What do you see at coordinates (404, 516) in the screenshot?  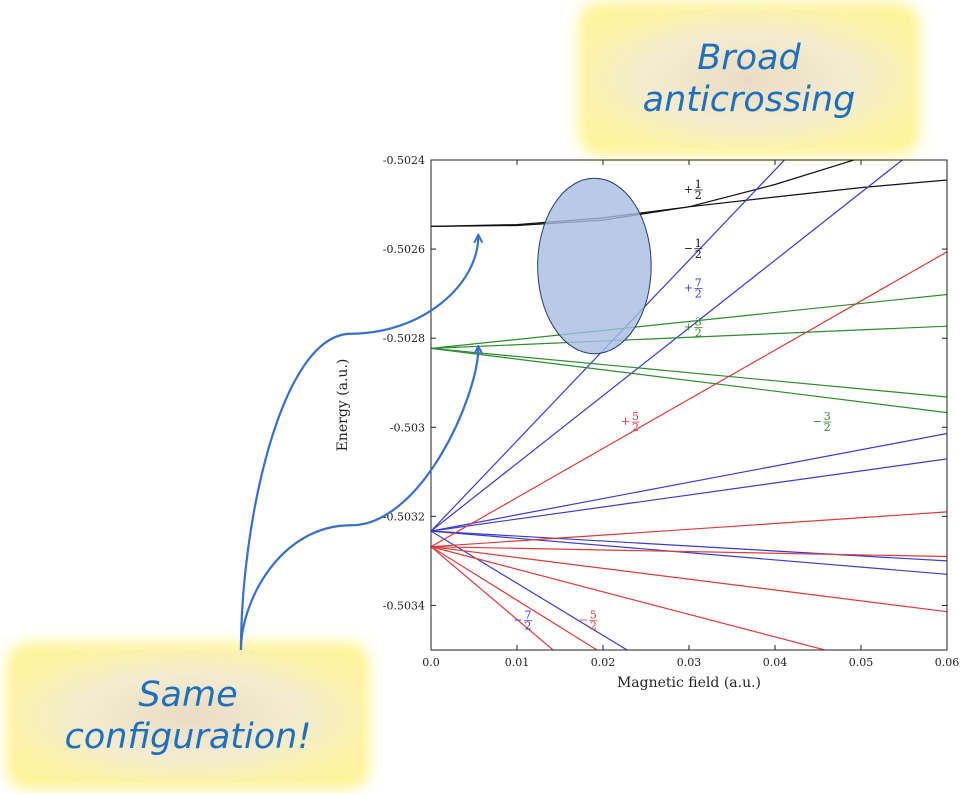 I see `y-tick-label: -0.5032` at bounding box center [404, 516].